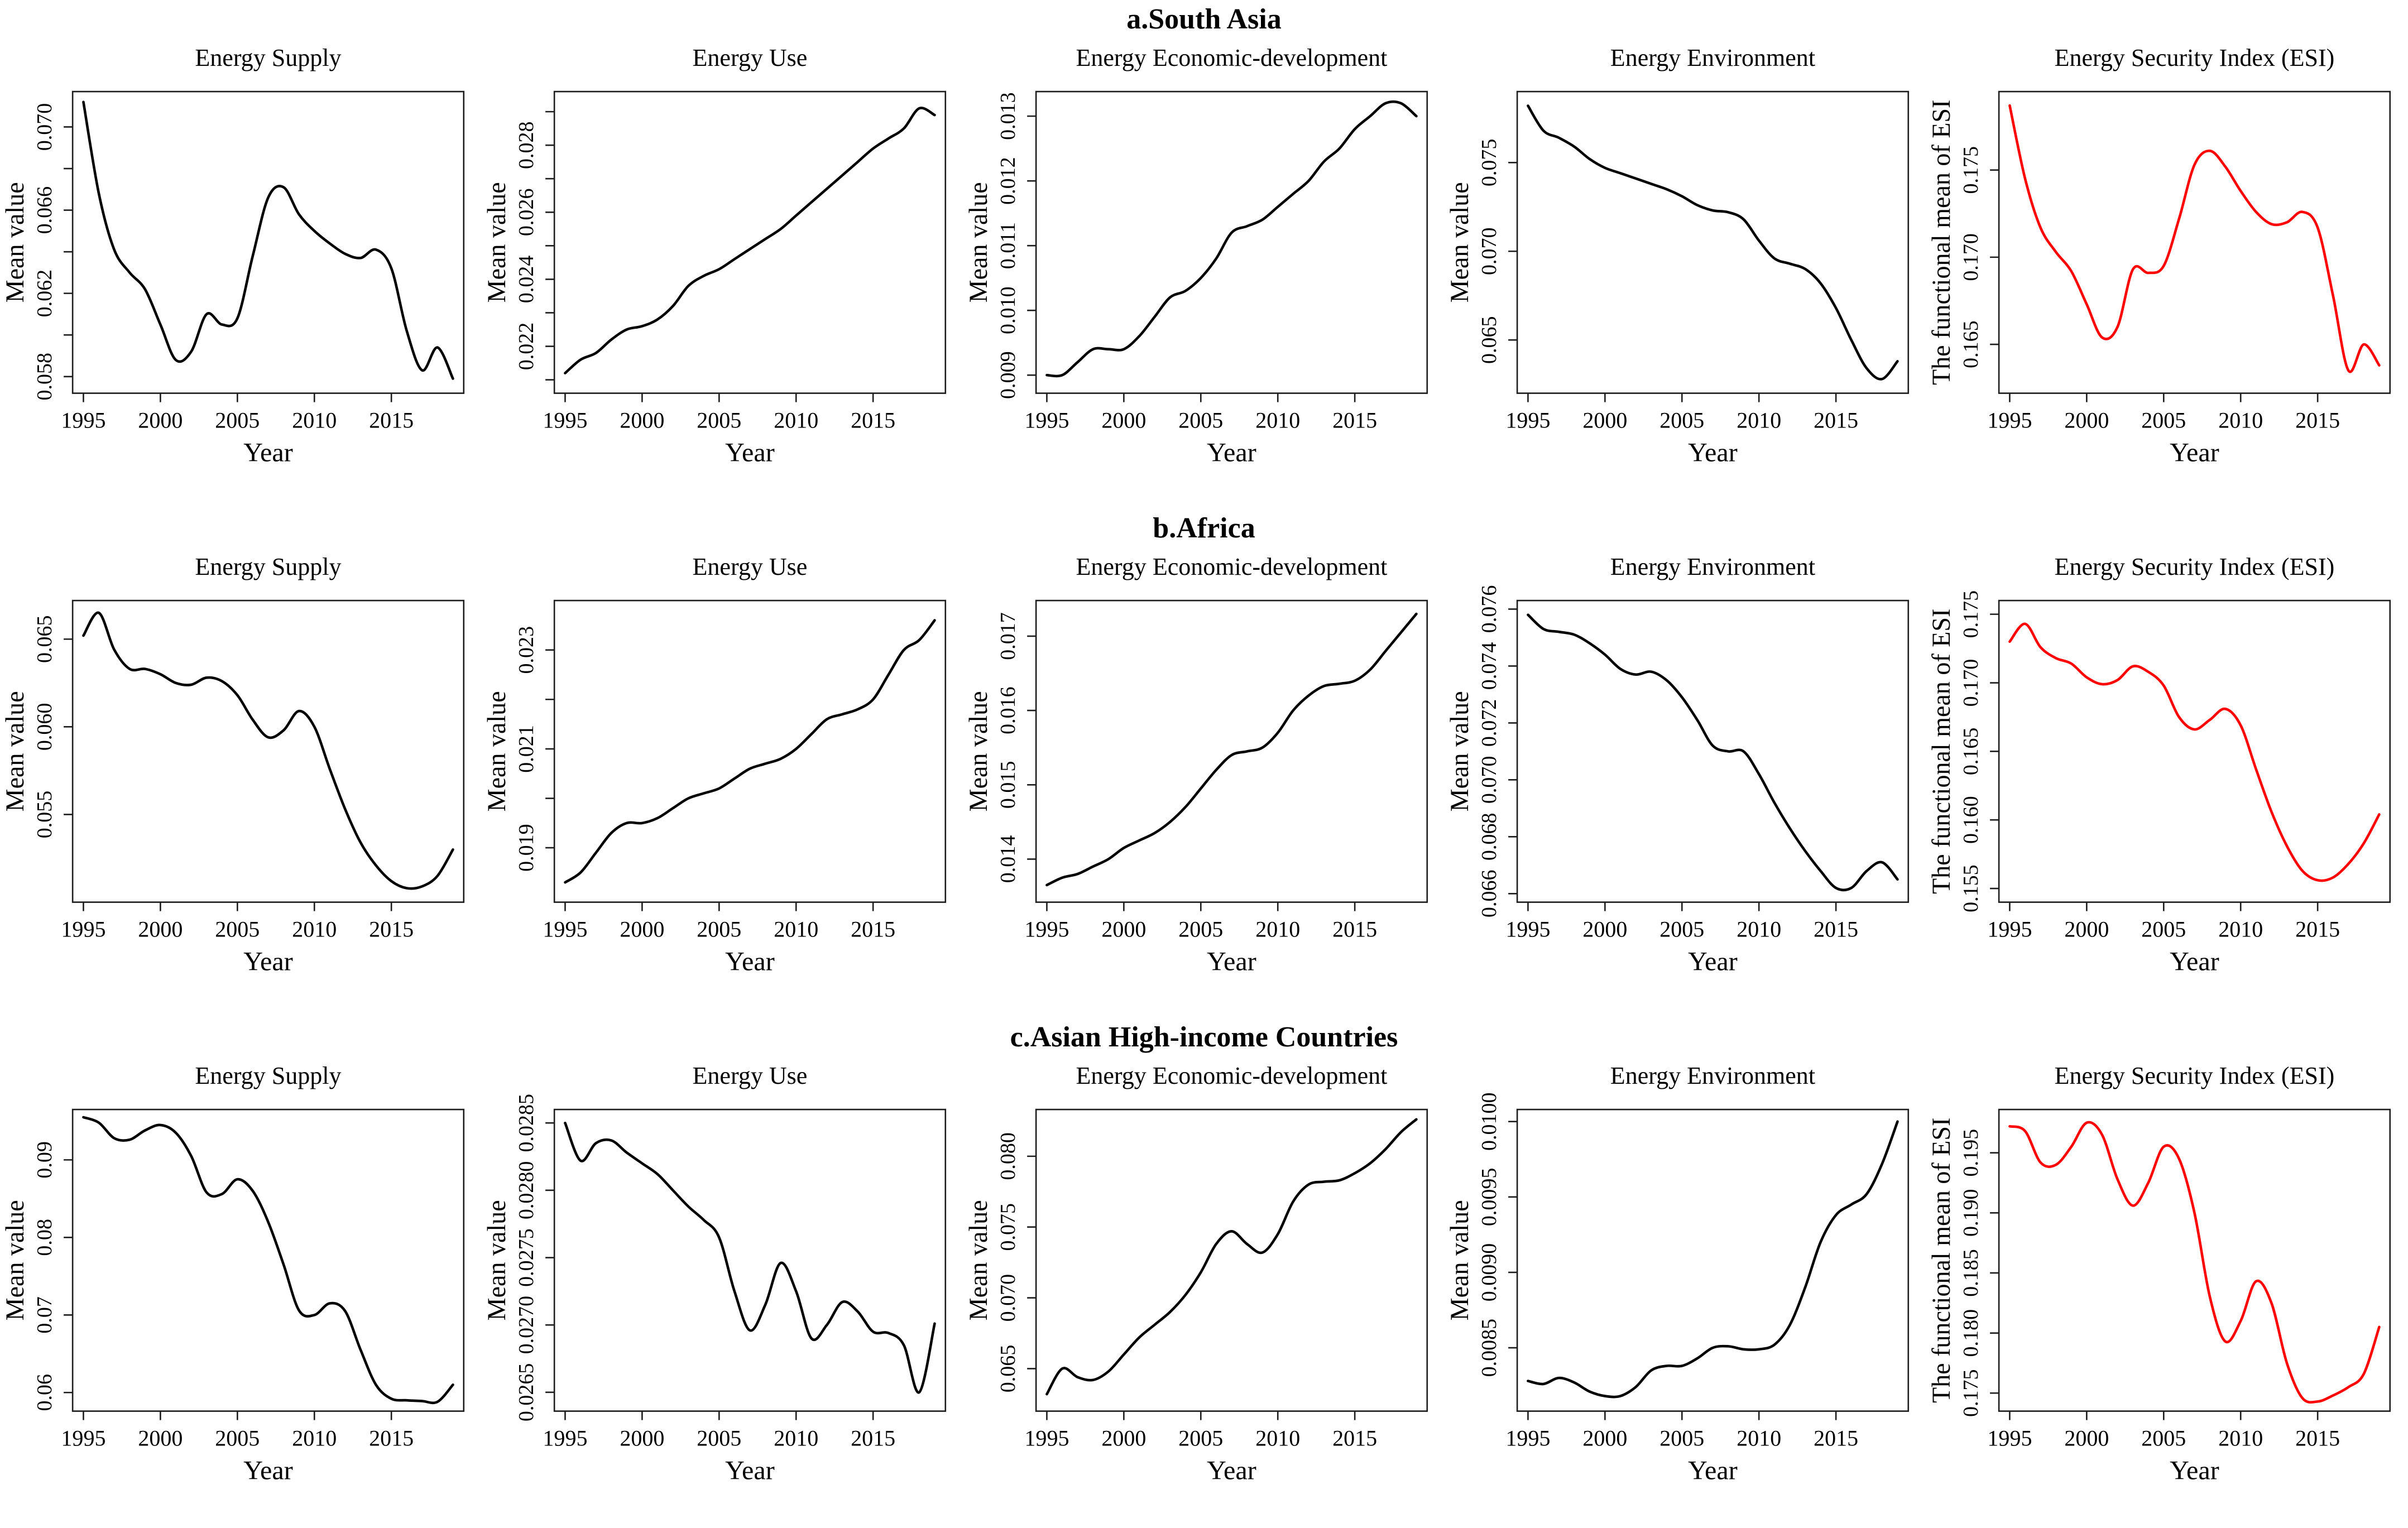  Describe the element at coordinates (1971, 170) in the screenshot. I see `svg-text: 0.175` at that location.